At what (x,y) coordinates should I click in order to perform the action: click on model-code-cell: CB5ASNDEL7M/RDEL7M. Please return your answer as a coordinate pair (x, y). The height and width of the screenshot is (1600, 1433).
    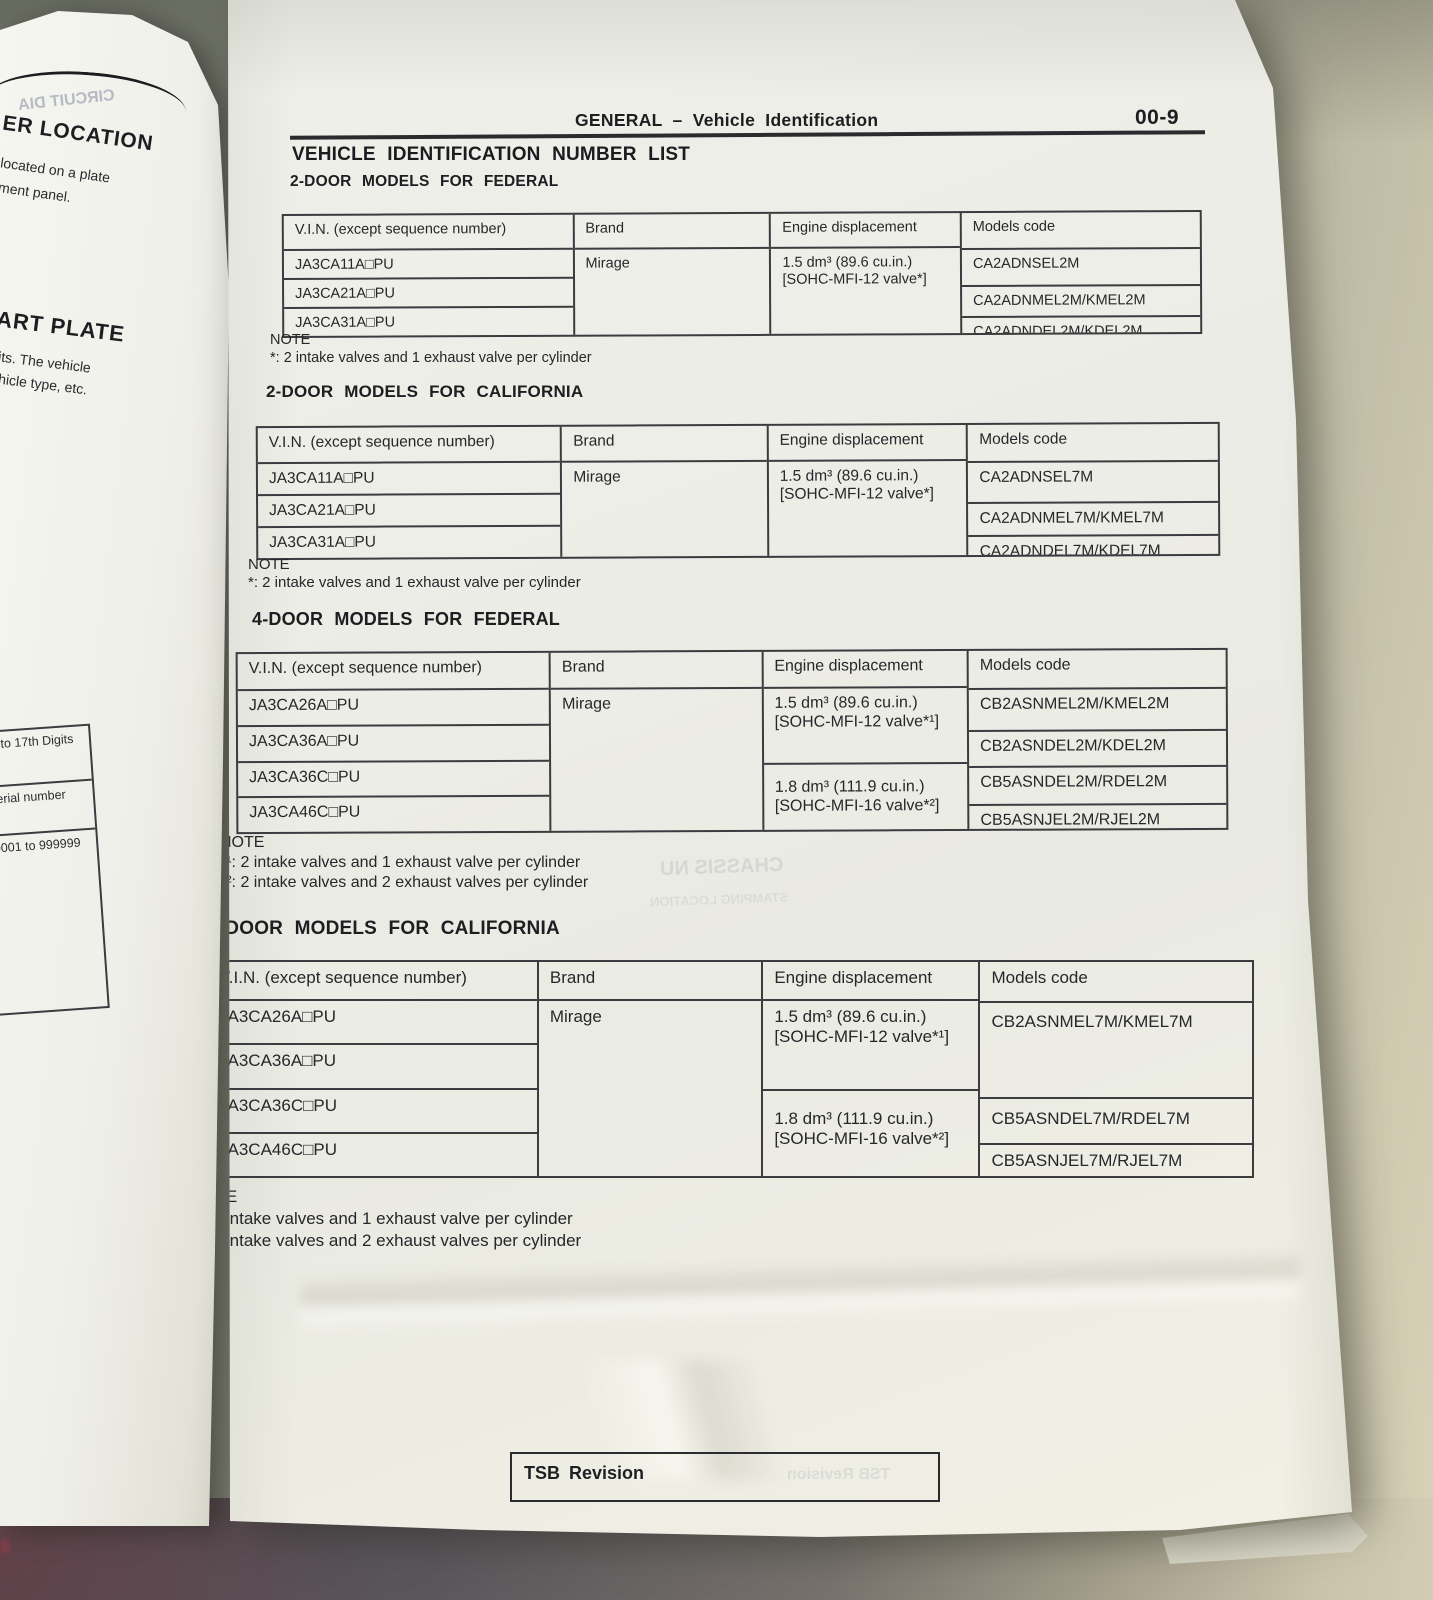
    Looking at the image, I should click on (1116, 1120).